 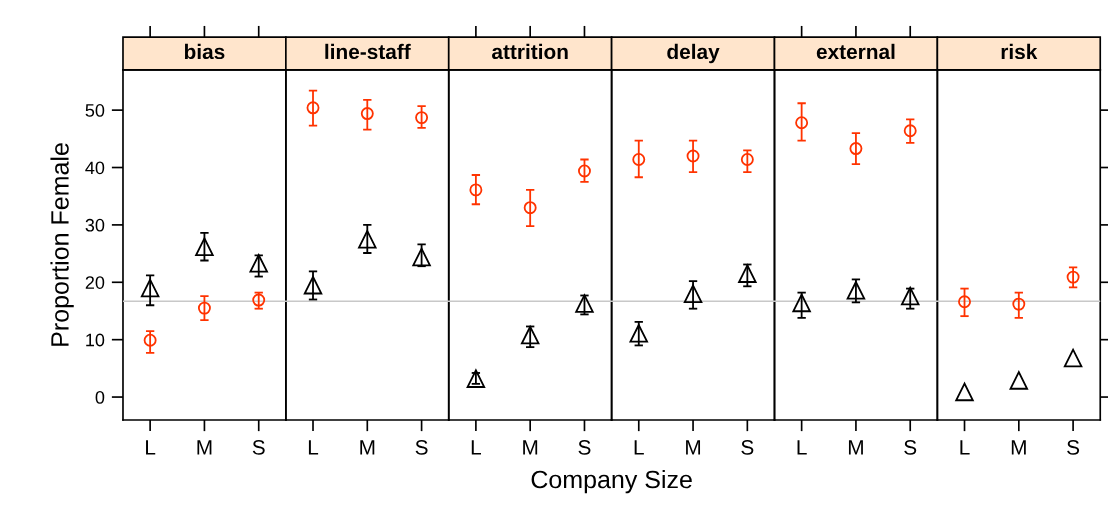 I want to click on text: line-staff, so click(x=368, y=51).